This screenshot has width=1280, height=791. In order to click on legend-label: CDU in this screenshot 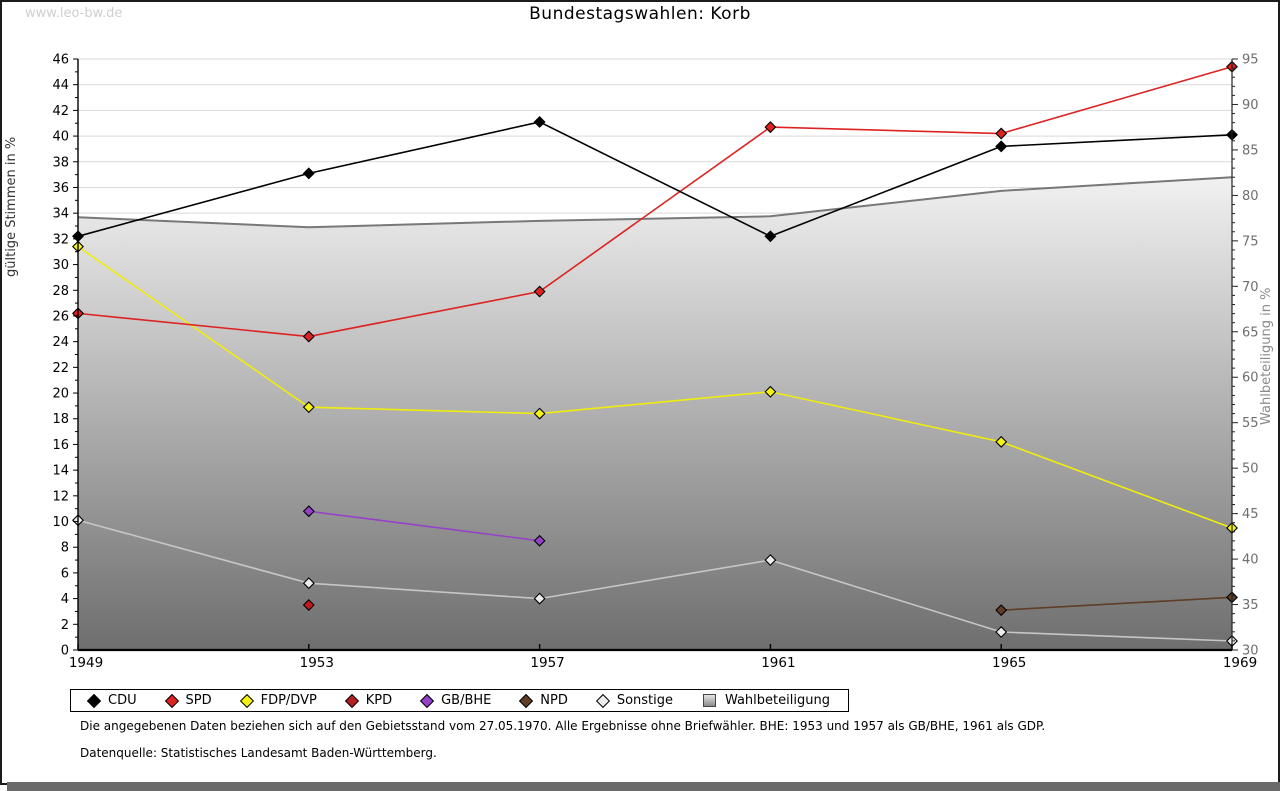, I will do `click(122, 700)`.